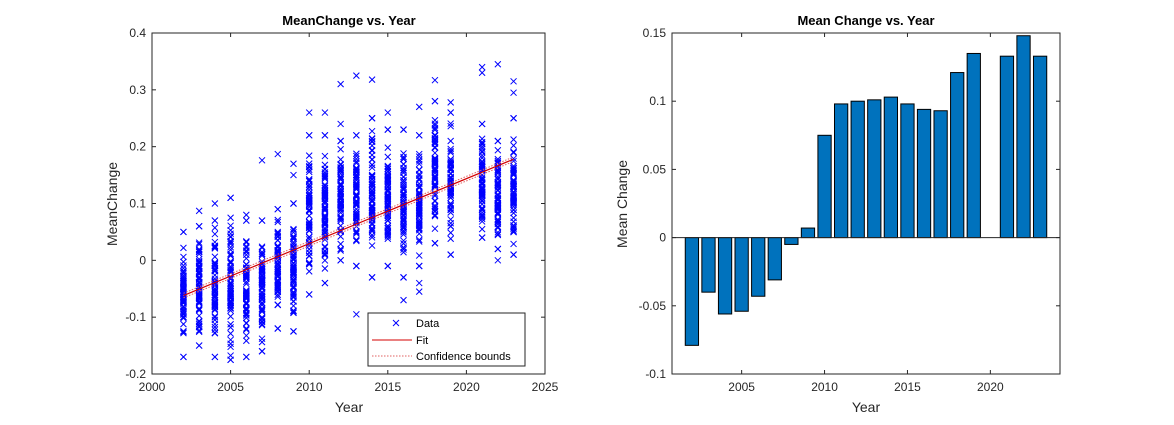 The height and width of the screenshot is (425, 1174). Describe the element at coordinates (662, 238) in the screenshot. I see `bar-y-tick-label: 0` at that location.